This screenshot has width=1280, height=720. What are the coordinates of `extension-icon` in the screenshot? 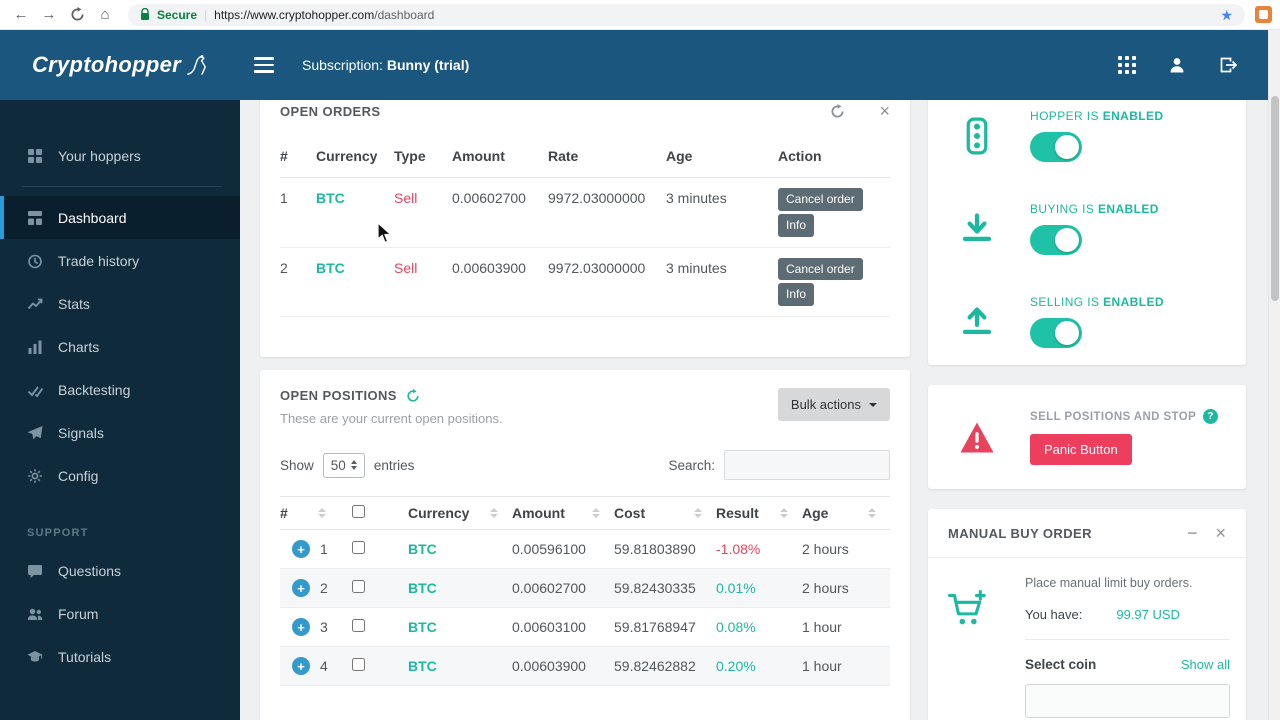 It's located at (1263, 14).